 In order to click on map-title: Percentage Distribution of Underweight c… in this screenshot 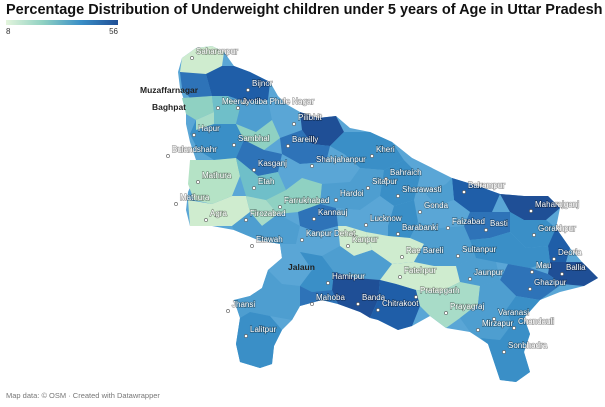, I will do `click(304, 10)`.